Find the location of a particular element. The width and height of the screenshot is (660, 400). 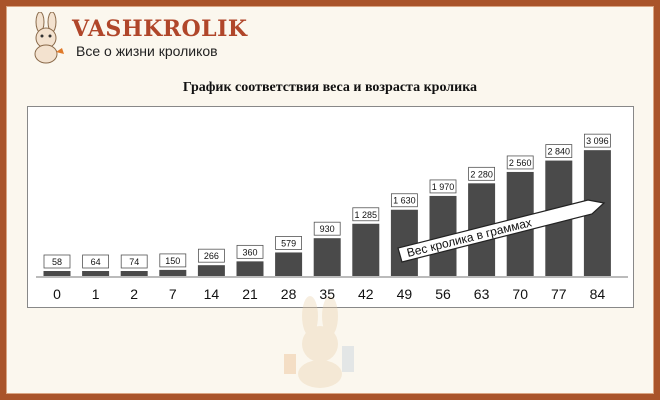

x-tick-label: 56 is located at coordinates (443, 294).